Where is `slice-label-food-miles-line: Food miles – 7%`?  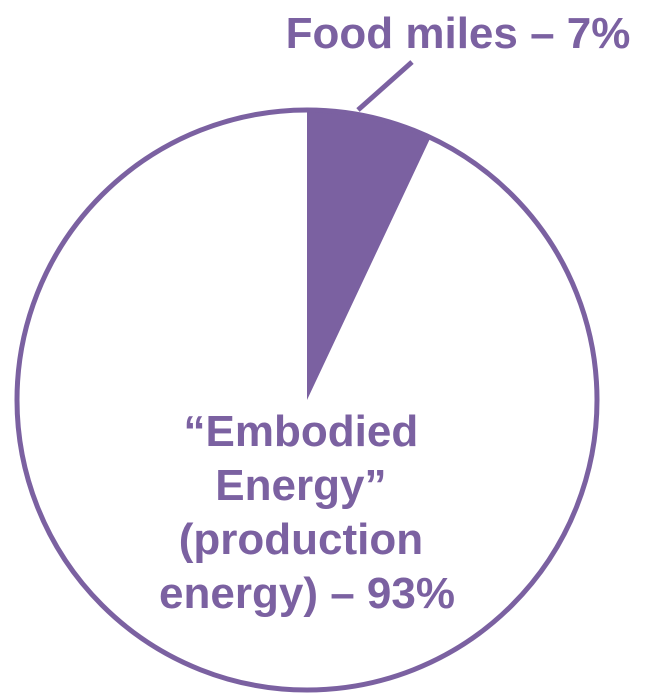
slice-label-food-miles-line: Food miles – 7% is located at coordinates (458, 33).